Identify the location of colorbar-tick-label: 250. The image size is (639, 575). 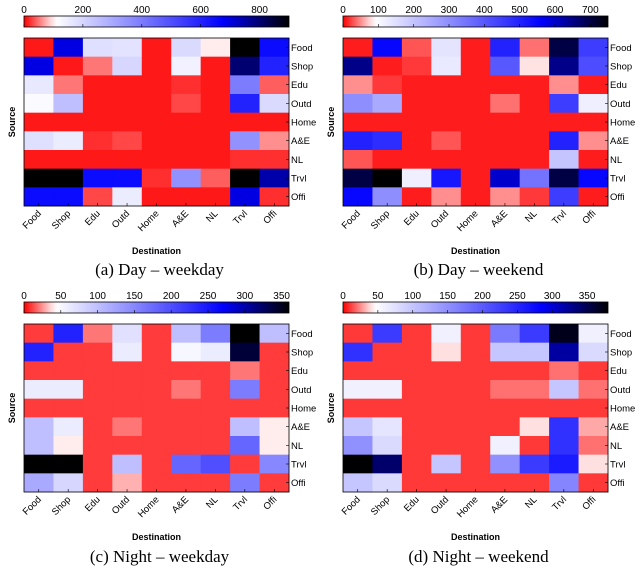
(517, 296).